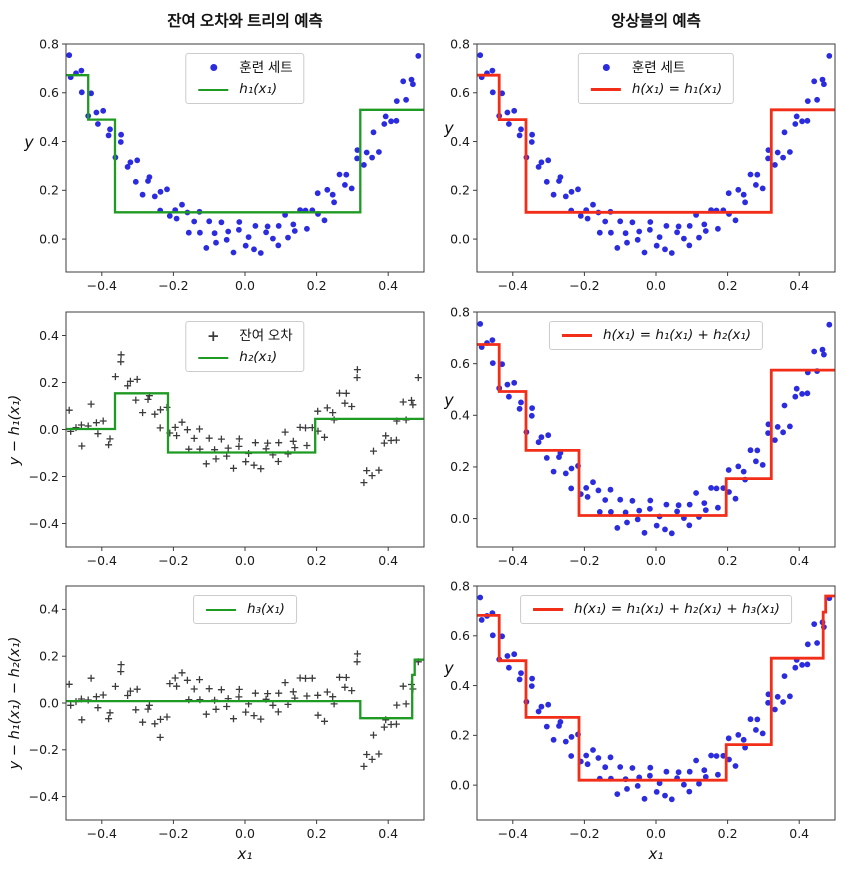  Describe the element at coordinates (245, 689) in the screenshot. I see `h3-step-line` at that location.